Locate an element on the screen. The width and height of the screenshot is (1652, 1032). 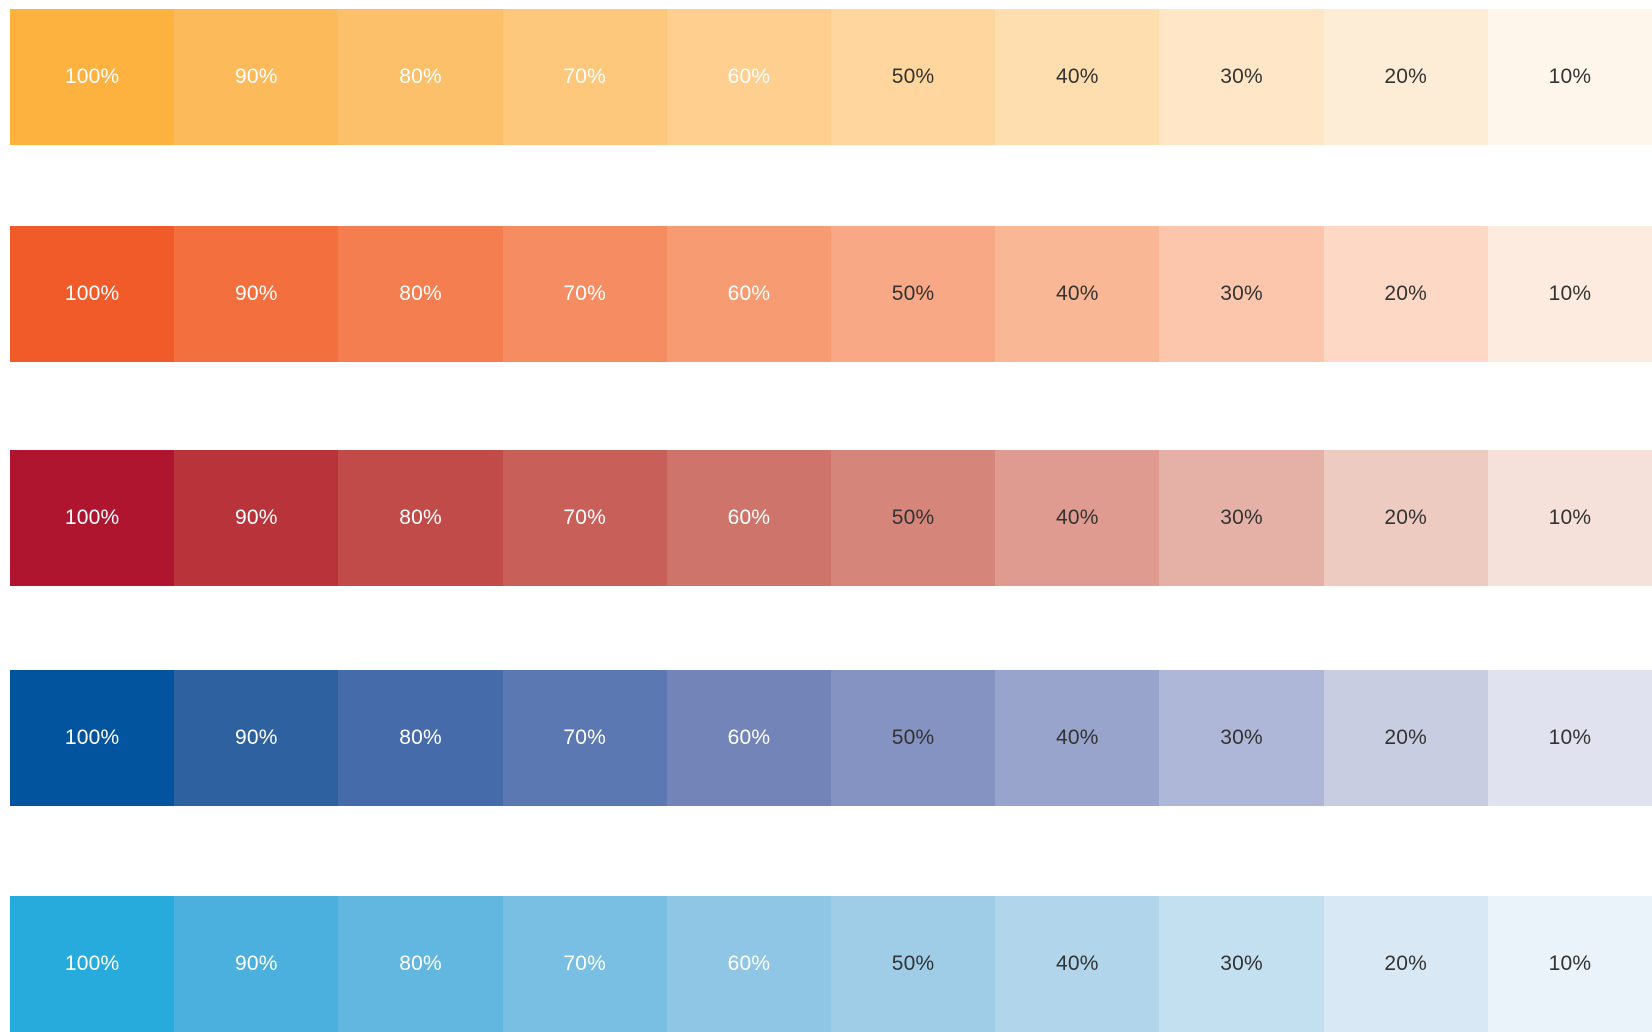
palette-row-orange: 100% 90% 80% 70% 60% 50% 40% 30% 20% 10% is located at coordinates (831, 77).